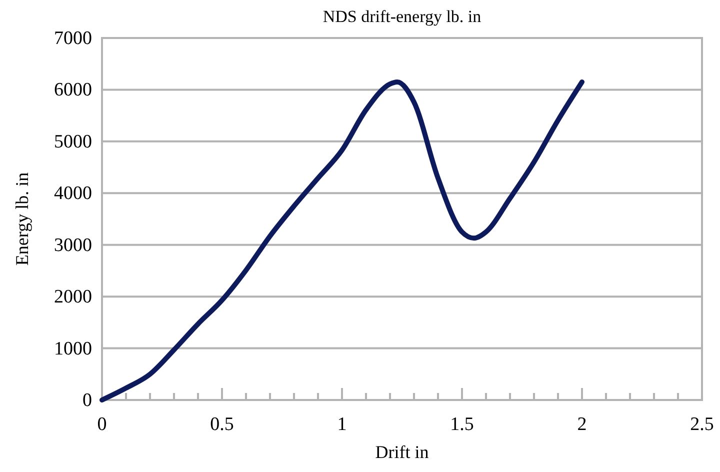 This screenshot has width=720, height=472. I want to click on y-axis-title: Energy lb. in, so click(22, 219).